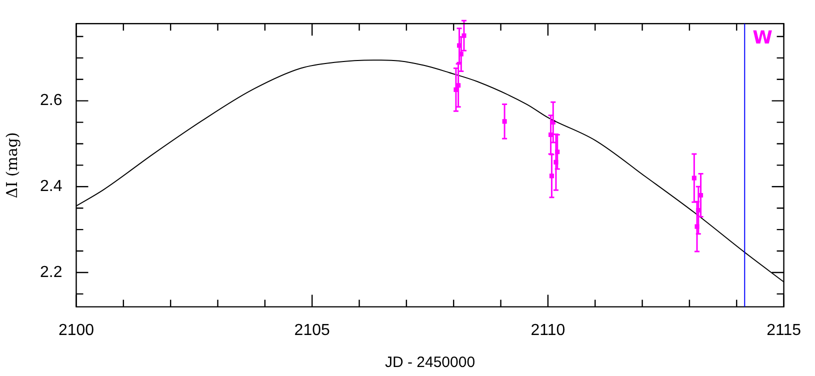  Describe the element at coordinates (548, 330) in the screenshot. I see `x-tick-label: 2110` at that location.